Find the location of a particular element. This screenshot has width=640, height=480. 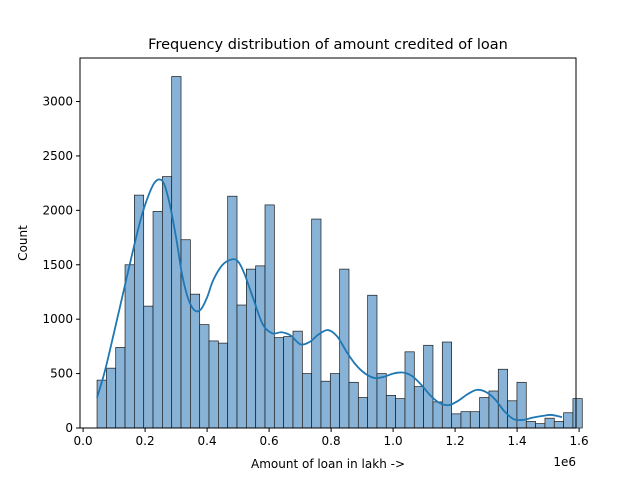

y-tick-label: 500 is located at coordinates (61, 374).